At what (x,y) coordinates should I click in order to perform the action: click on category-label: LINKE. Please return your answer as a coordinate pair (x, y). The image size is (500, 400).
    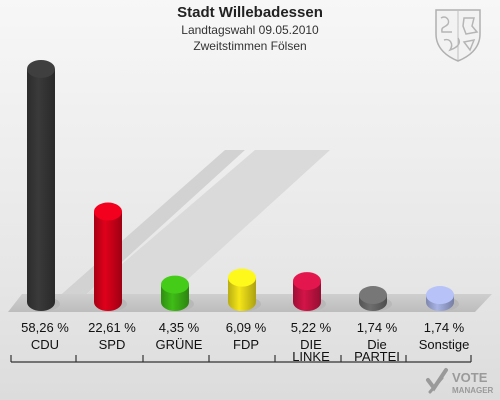
    Looking at the image, I should click on (311, 356).